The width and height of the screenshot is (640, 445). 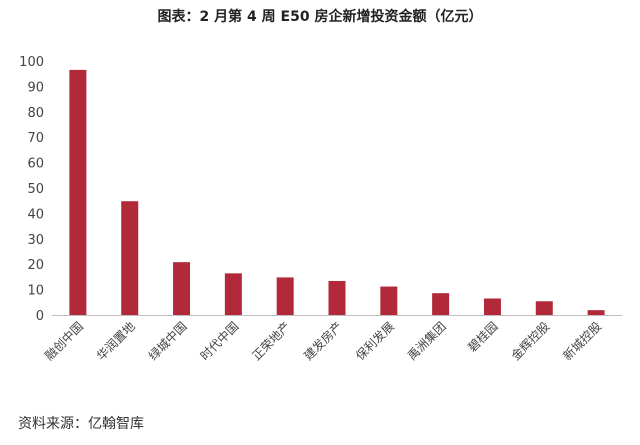 What do you see at coordinates (35, 87) in the screenshot?
I see `y-tick-label: 90` at bounding box center [35, 87].